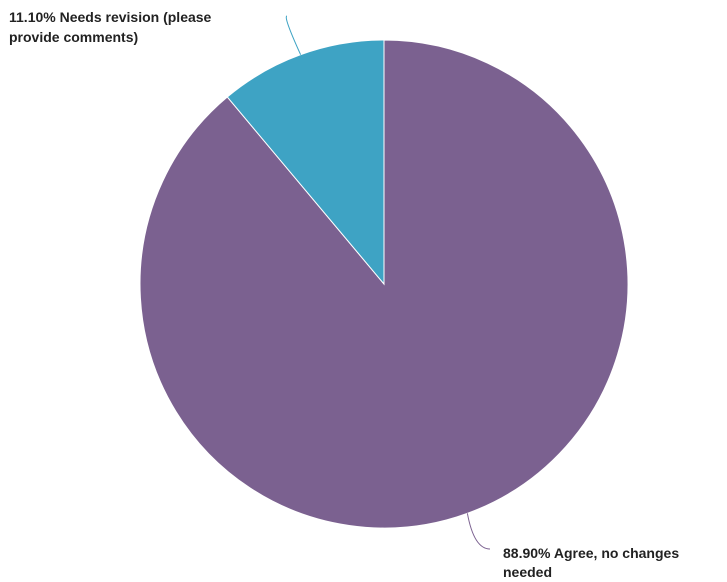  What do you see at coordinates (591, 553) in the screenshot?
I see `slice-label-0-line-0: 88.90% Agree, no changes` at bounding box center [591, 553].